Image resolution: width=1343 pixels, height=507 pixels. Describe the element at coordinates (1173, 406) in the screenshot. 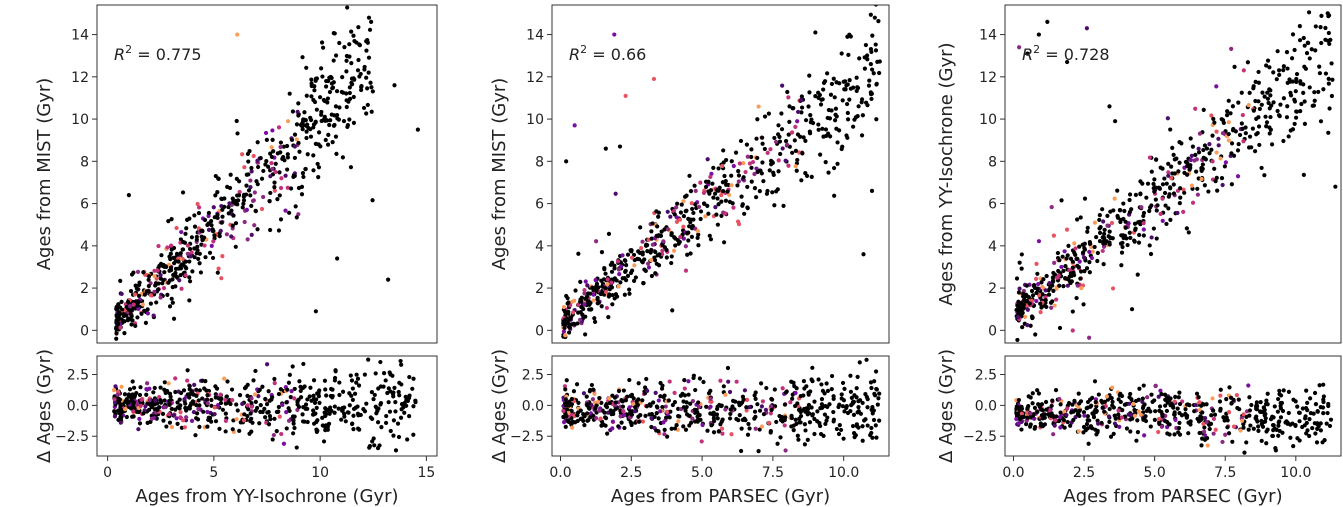

I see `axes-frame` at that location.